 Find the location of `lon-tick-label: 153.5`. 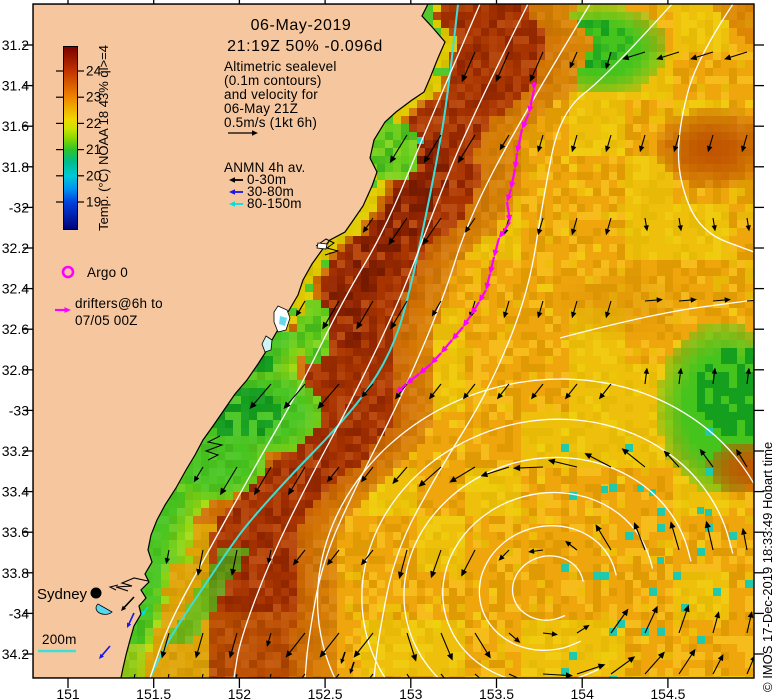

lon-tick-label: 153.5 is located at coordinates (496, 693).